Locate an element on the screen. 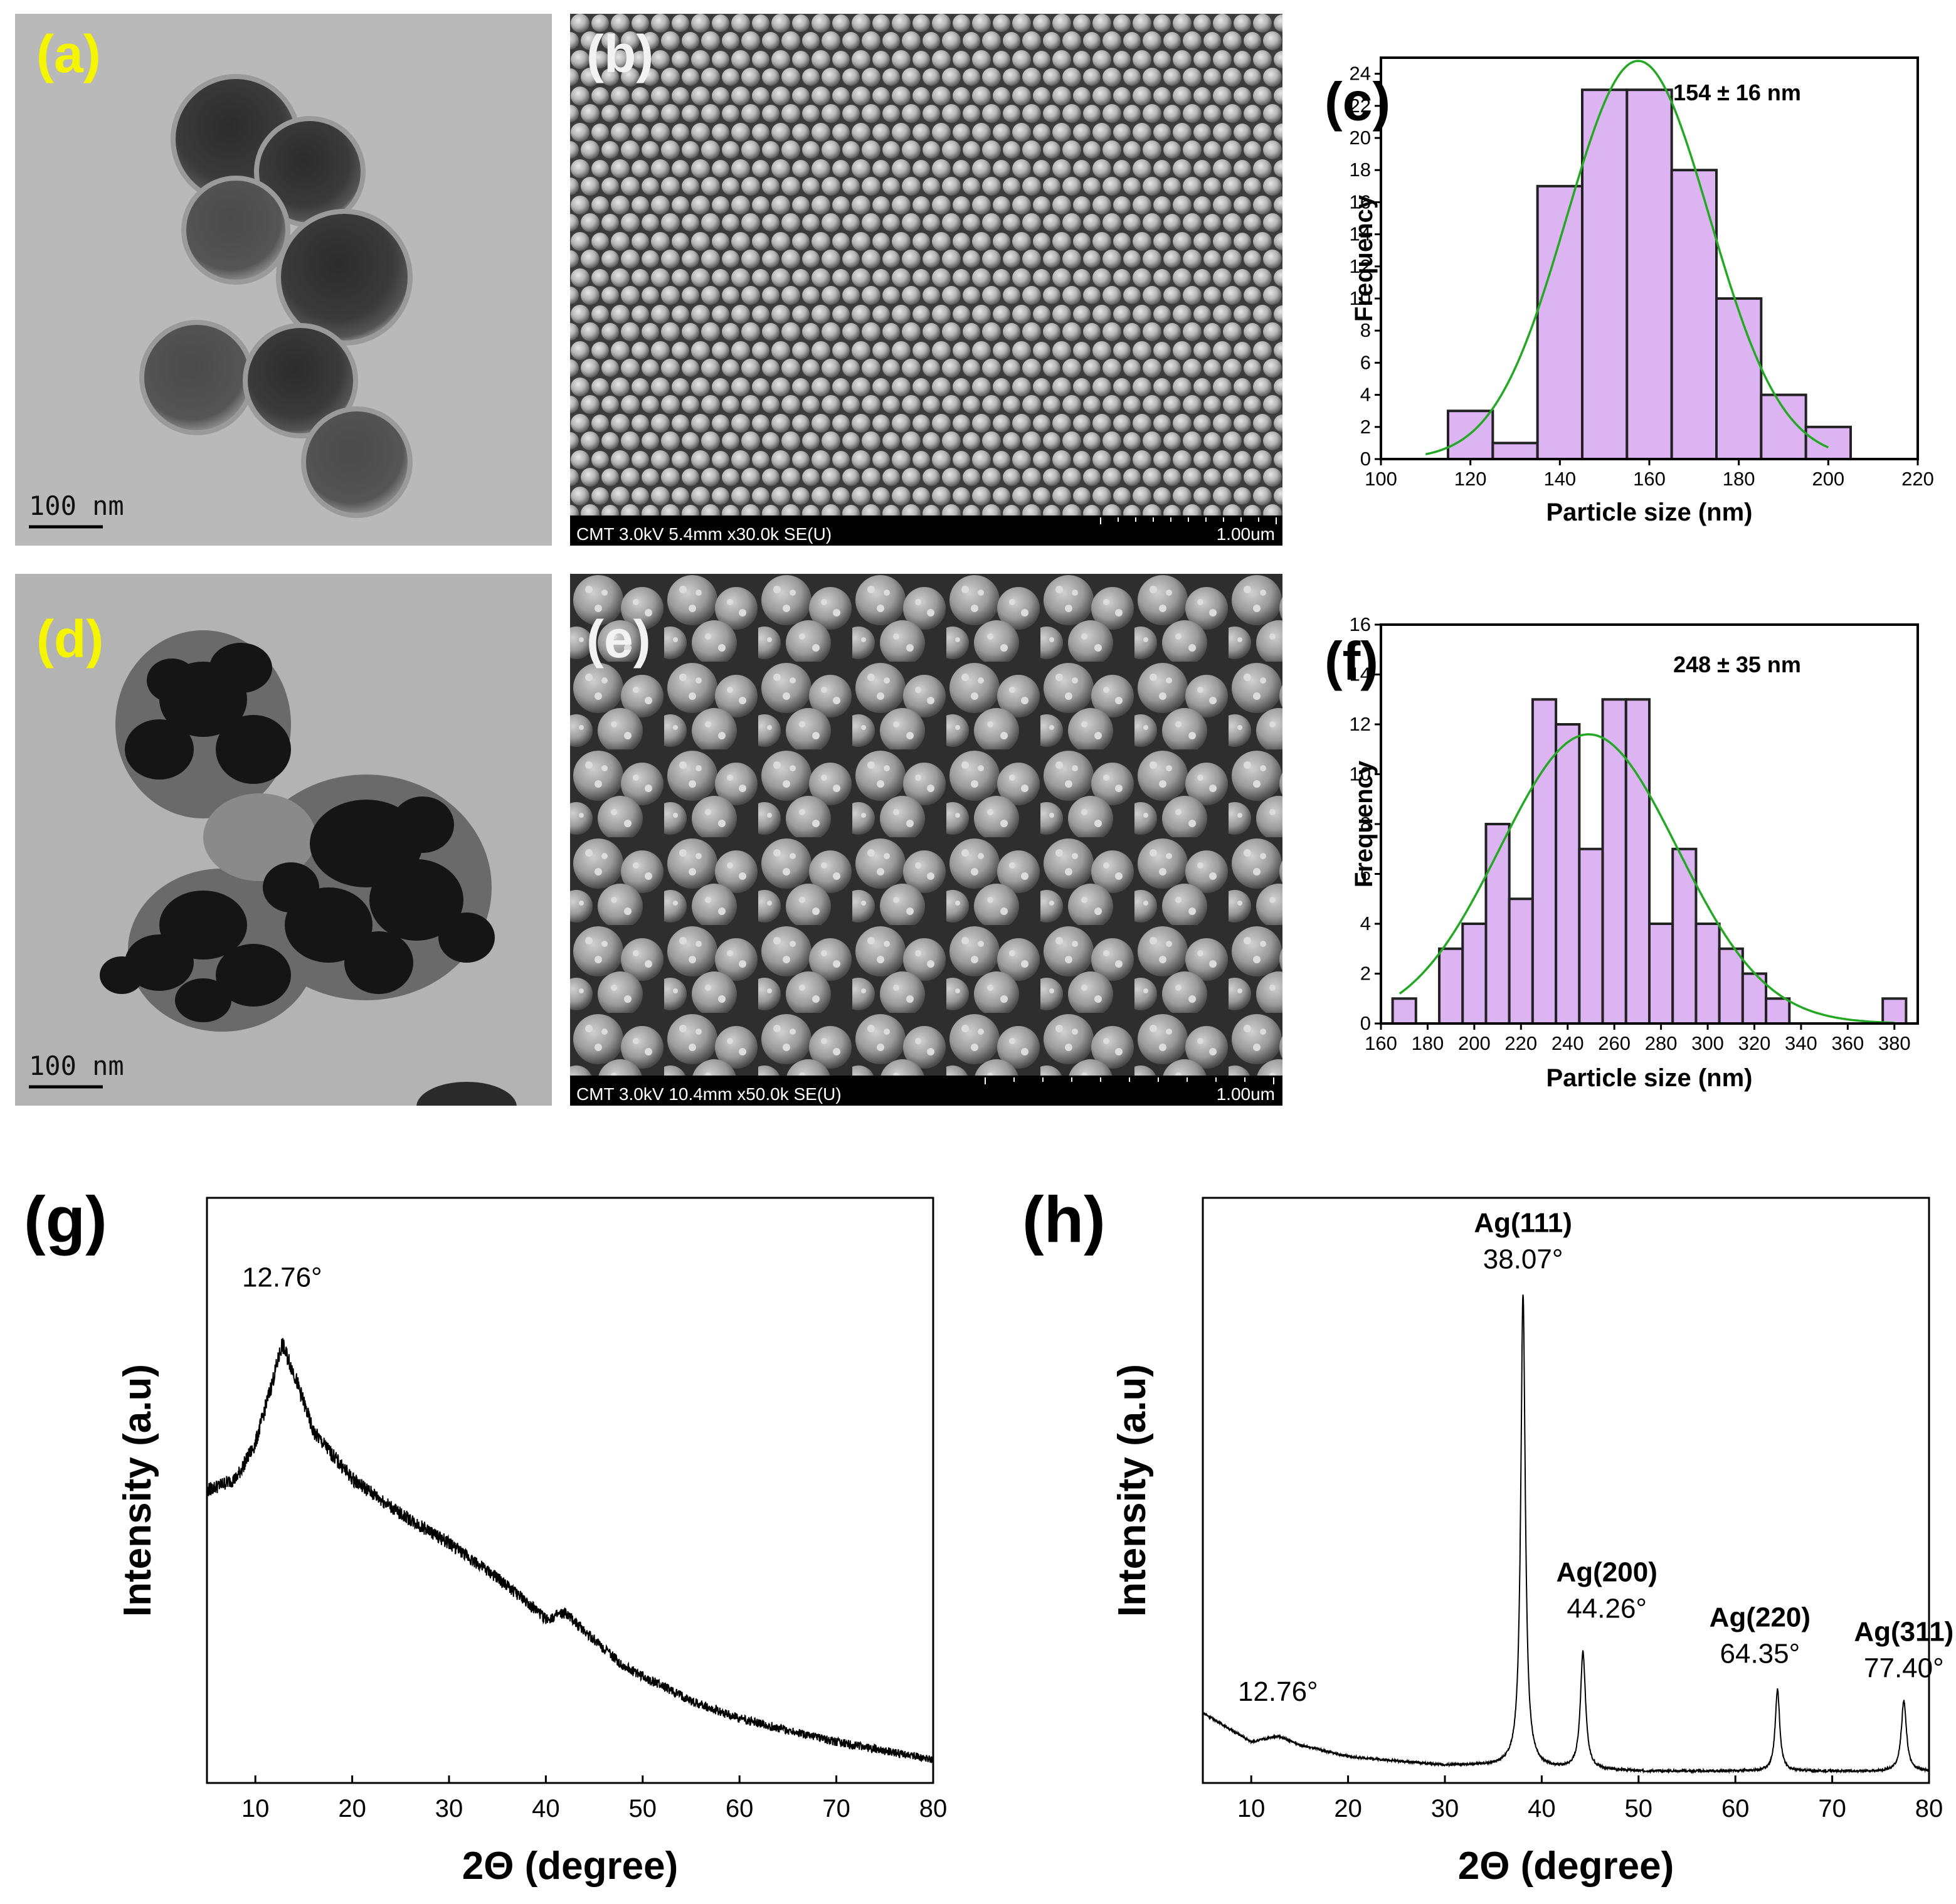 Image resolution: width=1956 pixels, height=1904 pixels. micrograph-e: (e) CMT 3.0kV 10.4mm x50.0k SE(U) 1.00um is located at coordinates (926, 840).